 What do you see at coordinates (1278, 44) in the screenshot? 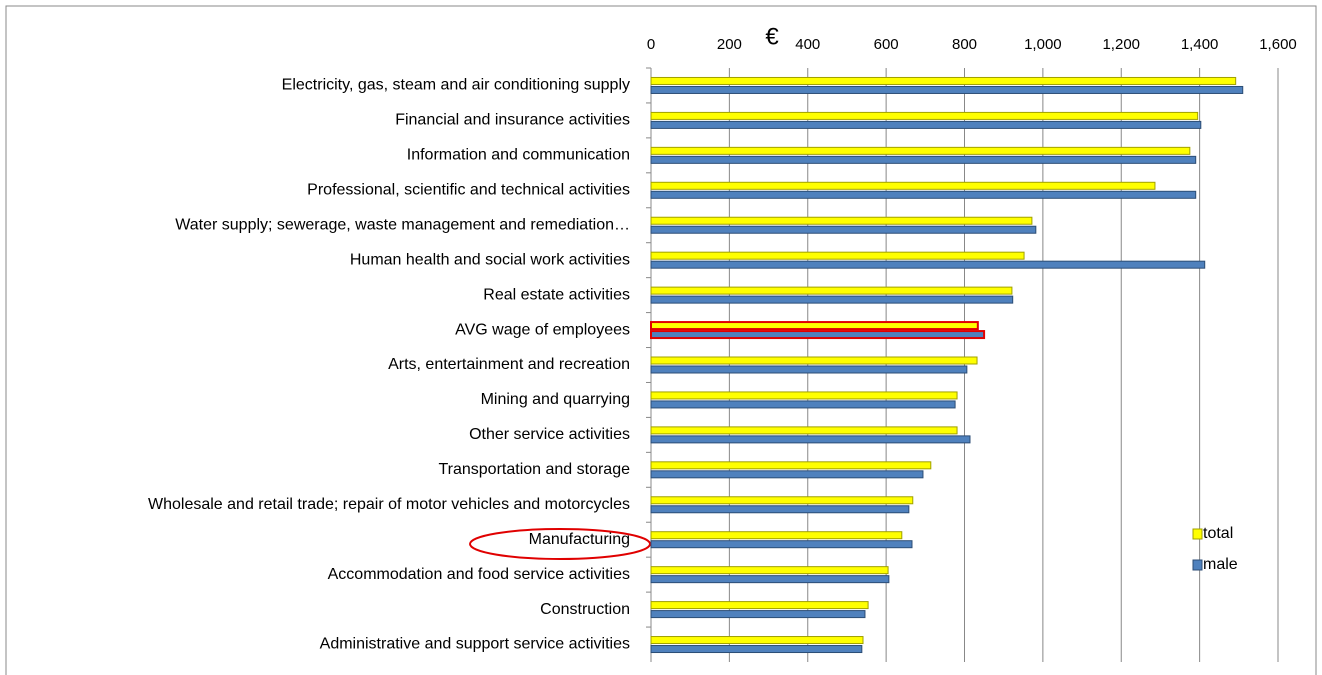
I see `x-tick-label: 1,600` at bounding box center [1278, 44].